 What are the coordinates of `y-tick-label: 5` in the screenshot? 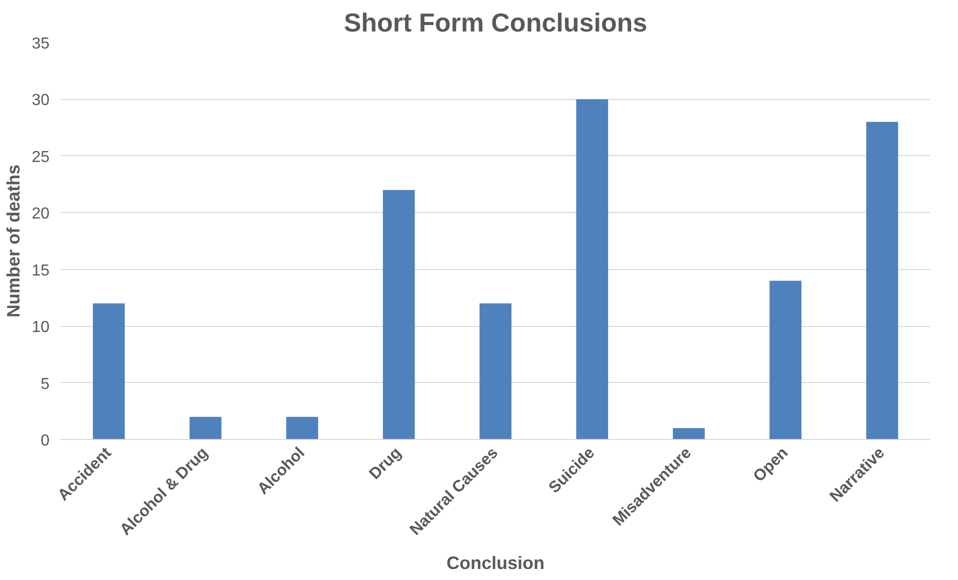 It's located at (45, 384).